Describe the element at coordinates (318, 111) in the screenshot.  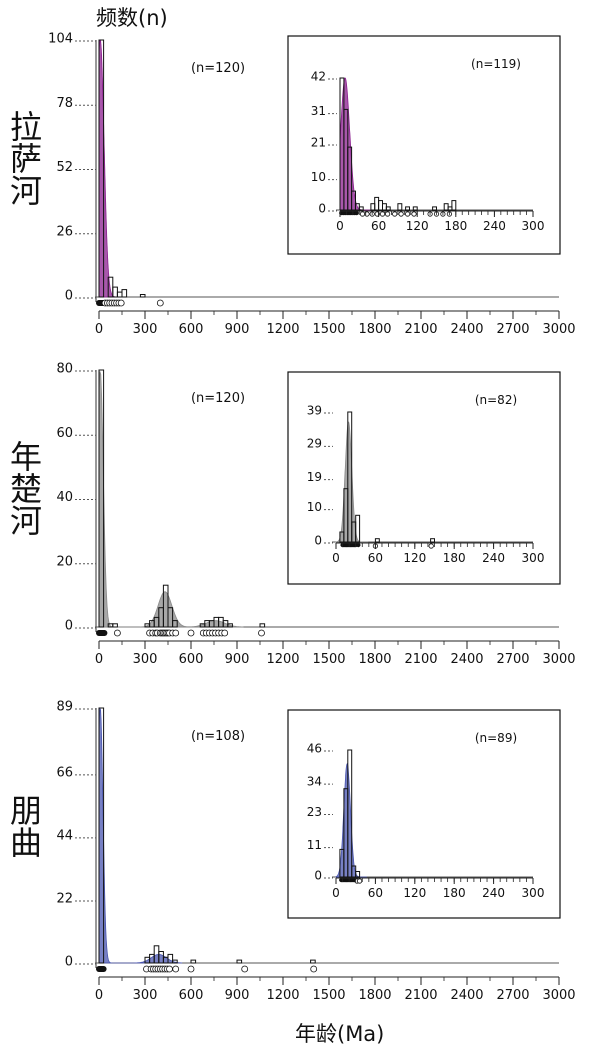
I see `y-tick-label: 31` at that location.